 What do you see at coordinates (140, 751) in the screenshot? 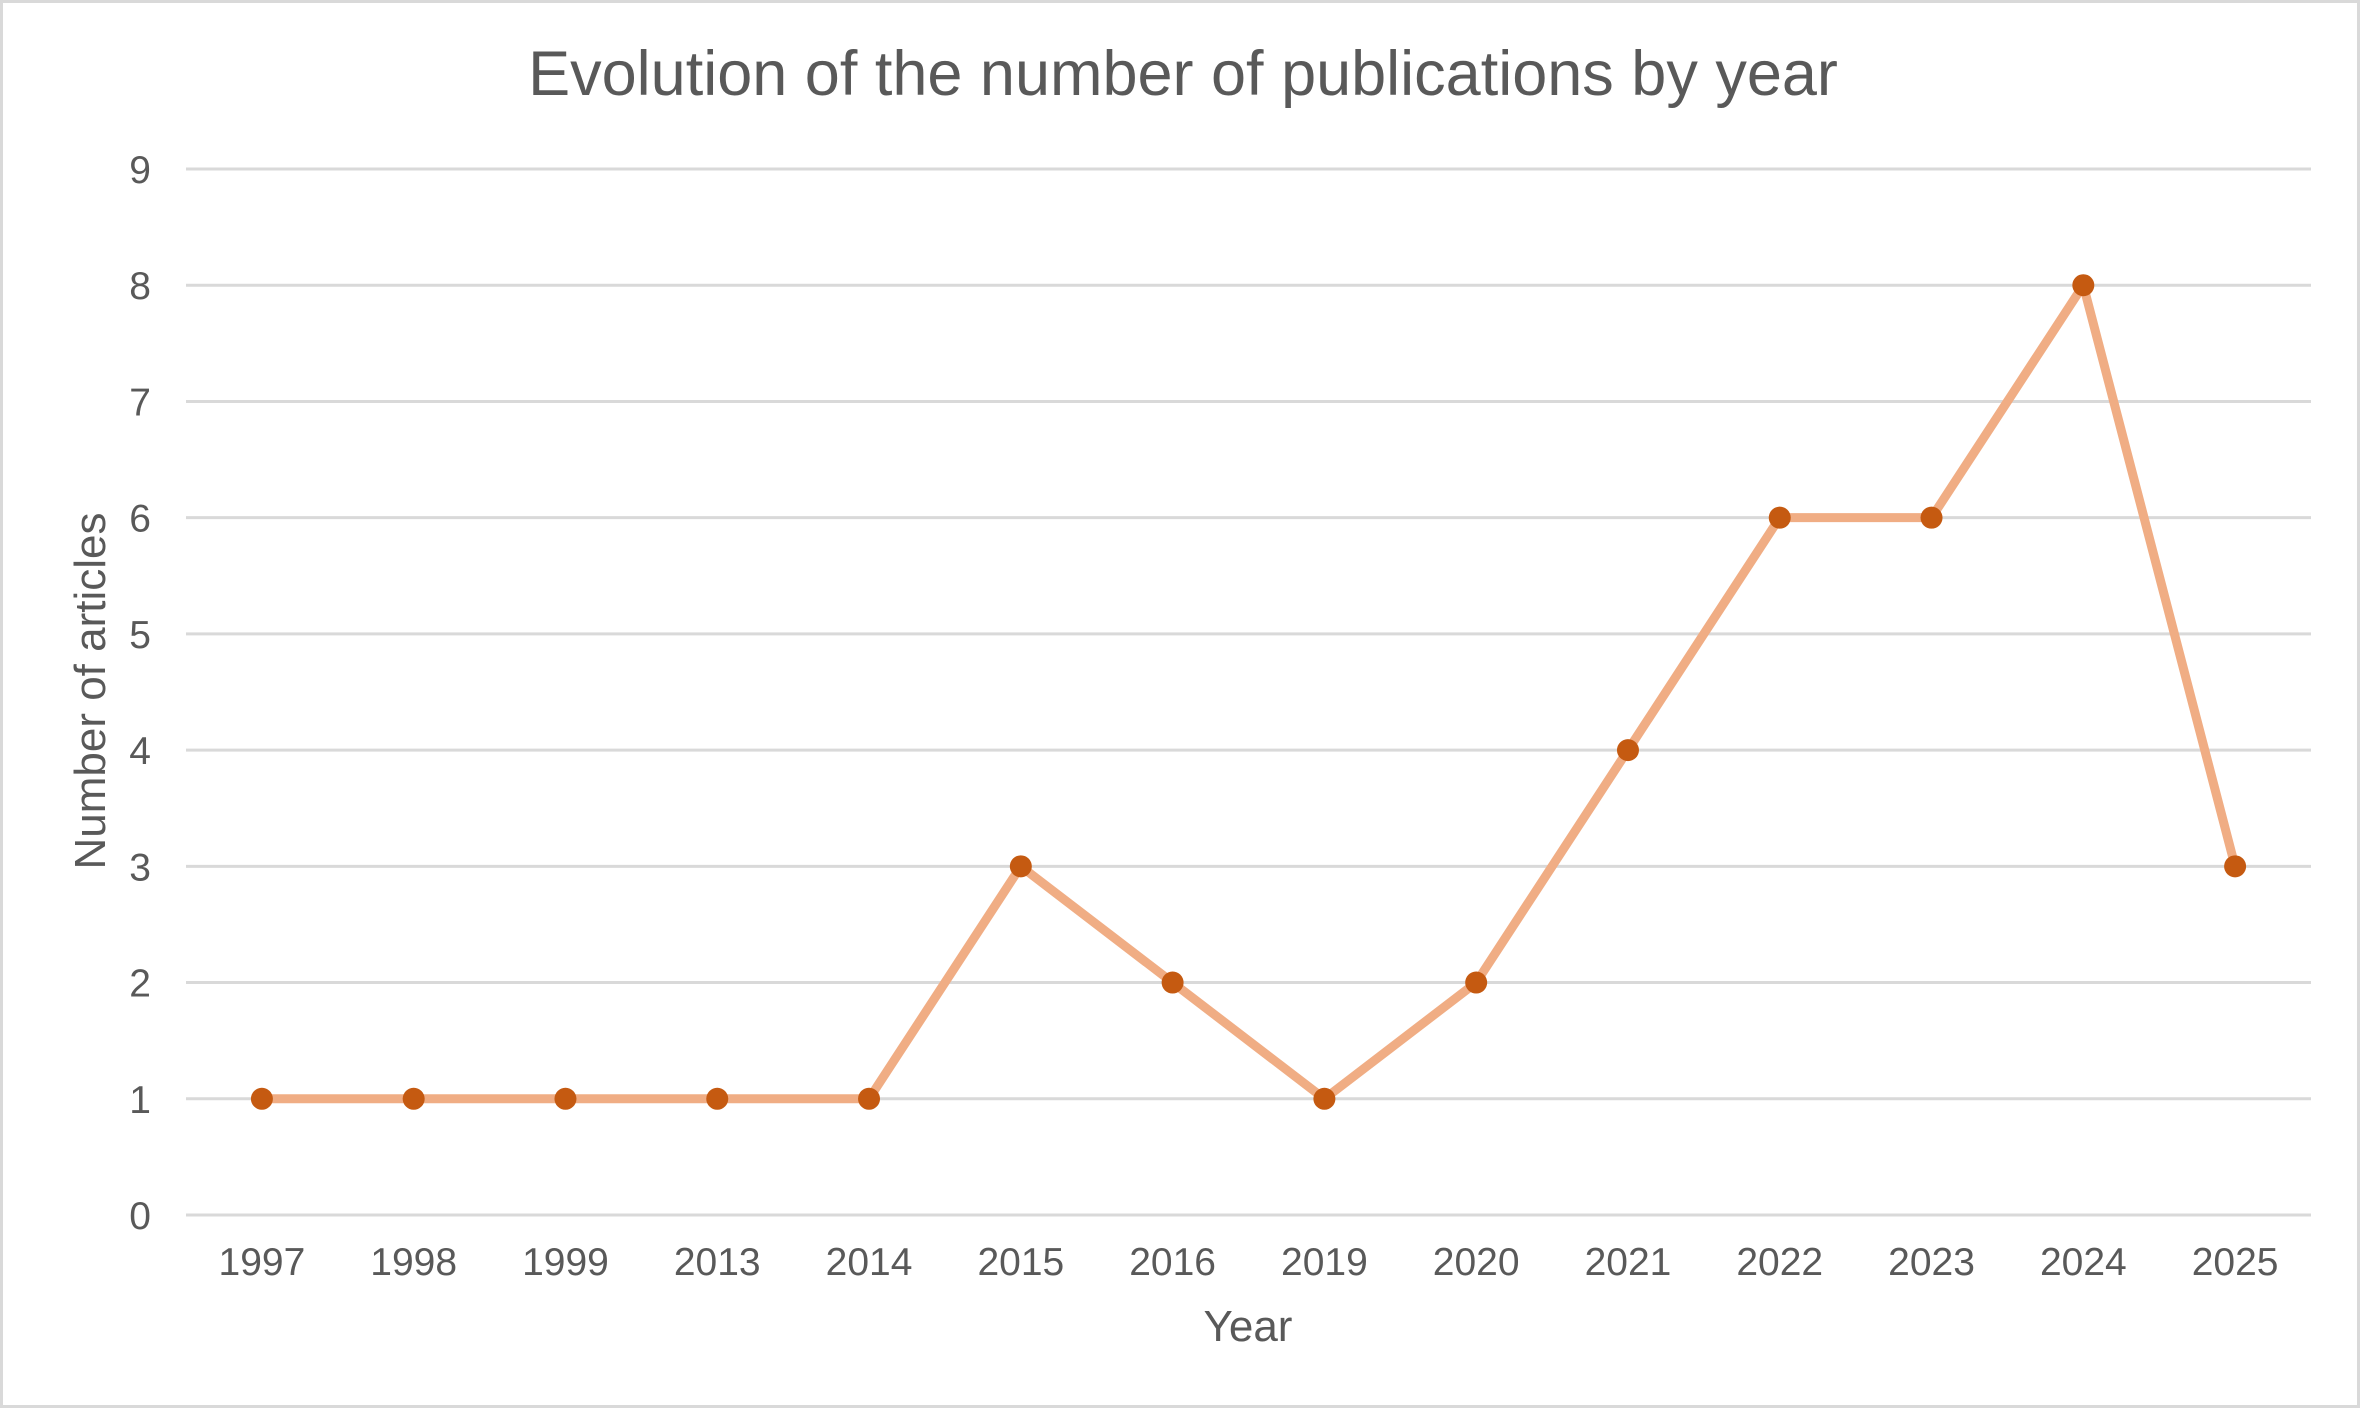
I see `y-tick-label: 4` at bounding box center [140, 751].